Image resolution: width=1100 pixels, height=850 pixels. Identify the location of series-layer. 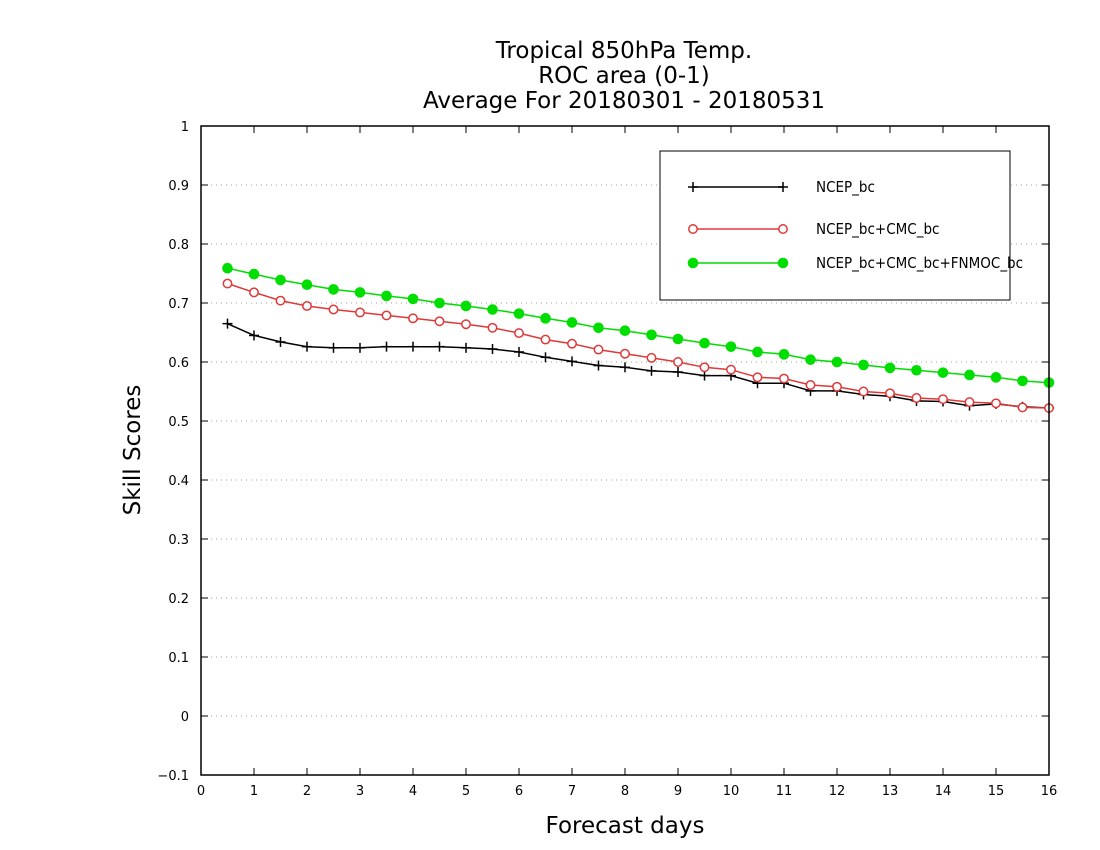
(638, 338).